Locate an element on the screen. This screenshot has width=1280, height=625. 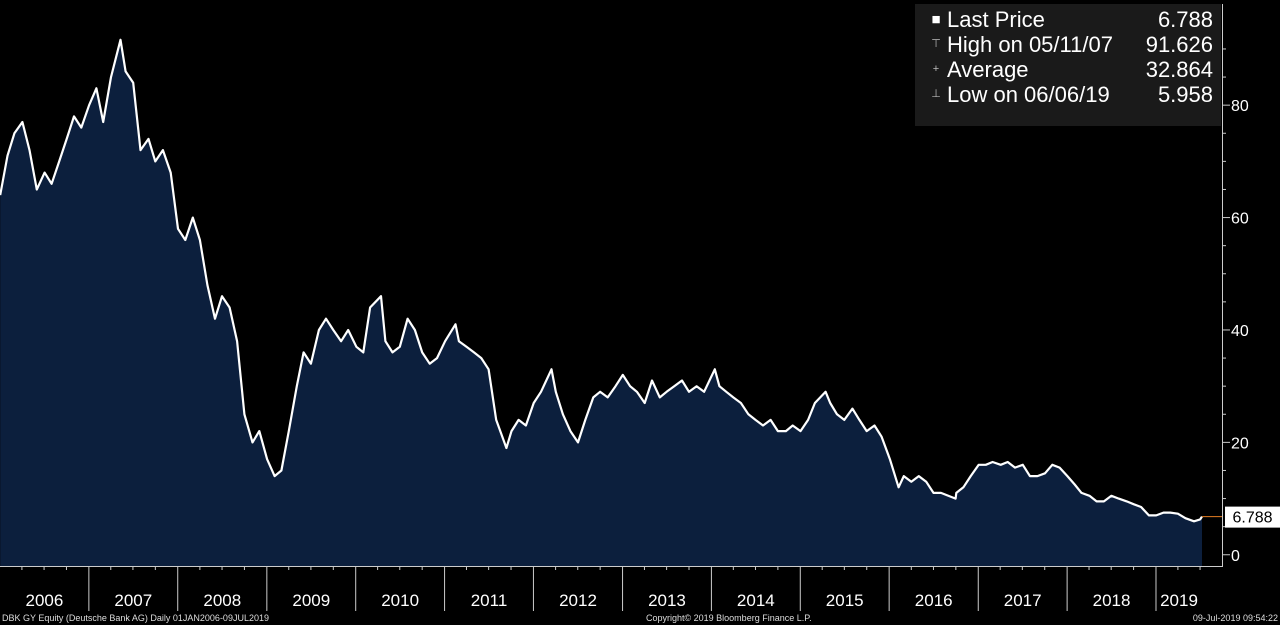
legend-value: 32.864 is located at coordinates (1179, 69).